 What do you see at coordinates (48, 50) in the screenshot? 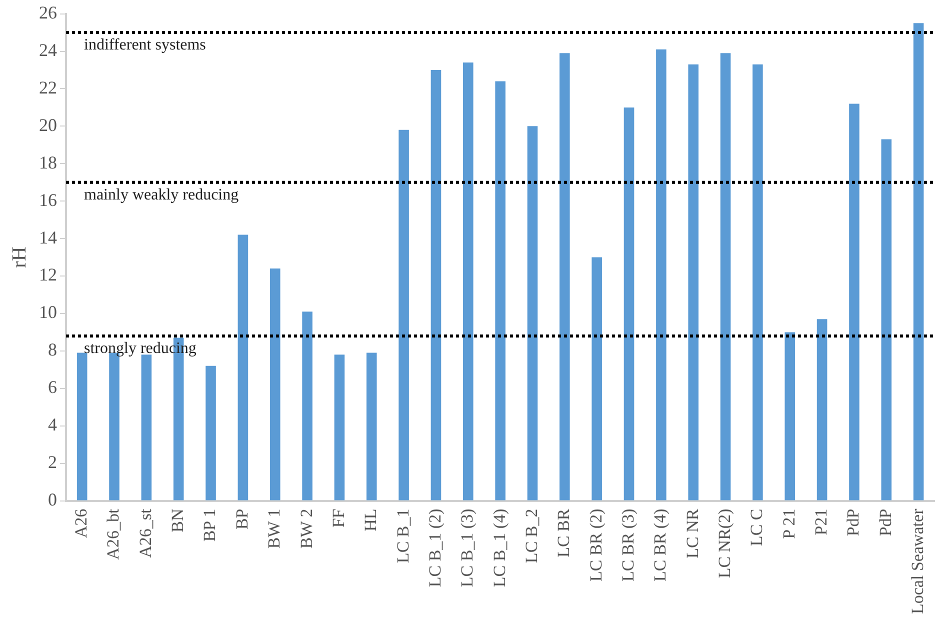
I see `y-tick-label: 24` at bounding box center [48, 50].